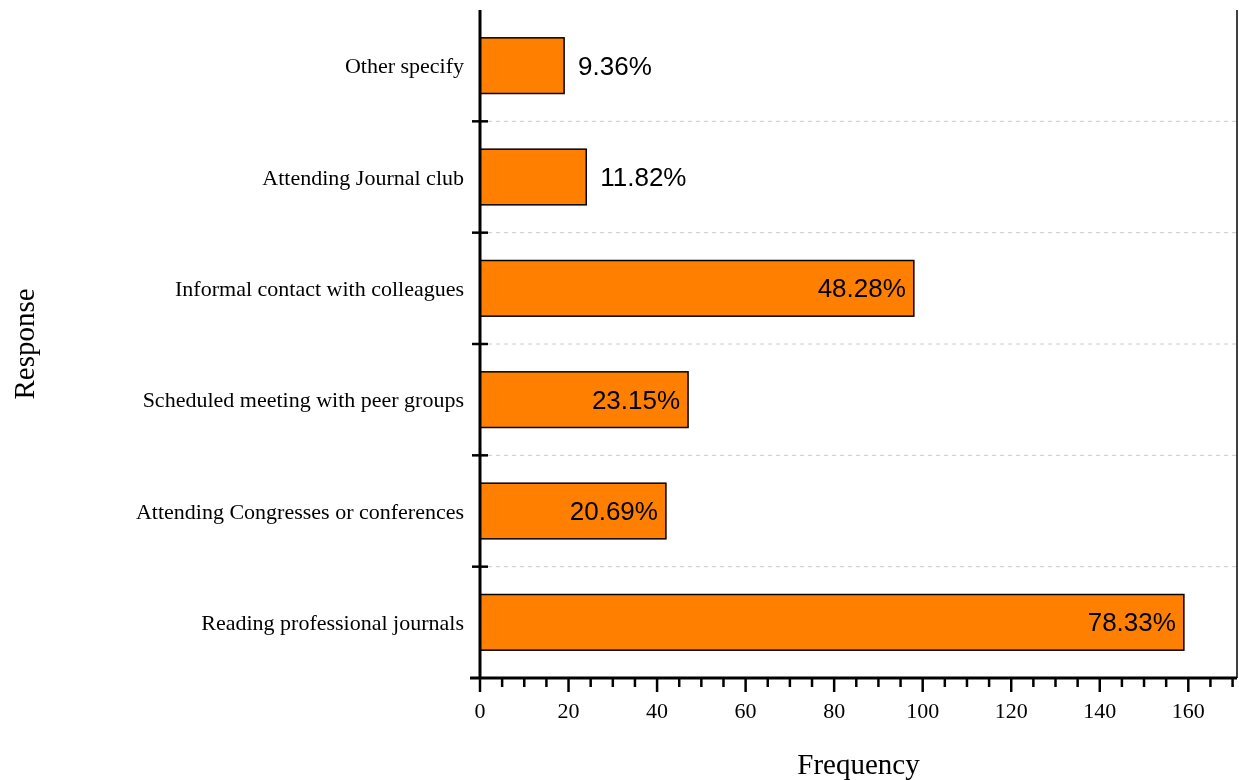 Image resolution: width=1239 pixels, height=780 pixels. What do you see at coordinates (568, 710) in the screenshot?
I see `x-tick-label: 20` at bounding box center [568, 710].